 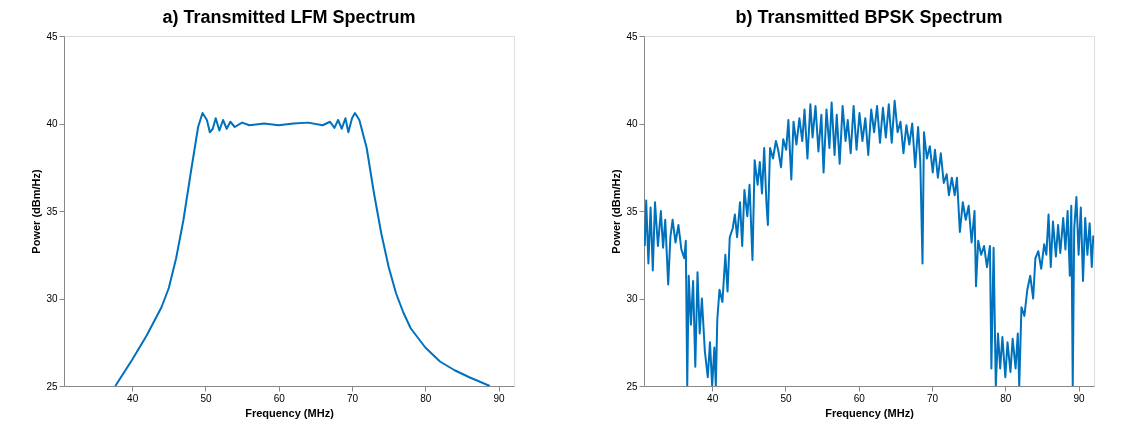 What do you see at coordinates (289, 17) in the screenshot?
I see `chart-title: a) Transmitted LFM Spectrum` at bounding box center [289, 17].